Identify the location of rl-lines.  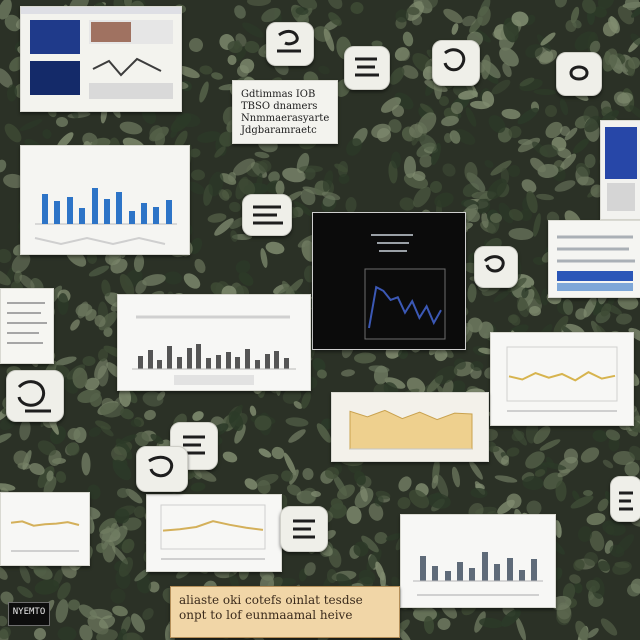
(596, 249).